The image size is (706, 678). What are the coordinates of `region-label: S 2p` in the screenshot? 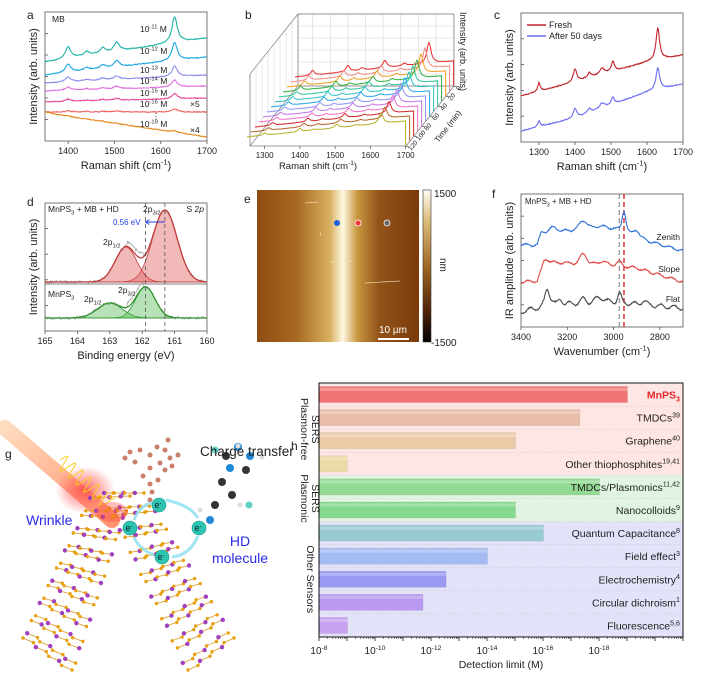 It's located at (196, 209).